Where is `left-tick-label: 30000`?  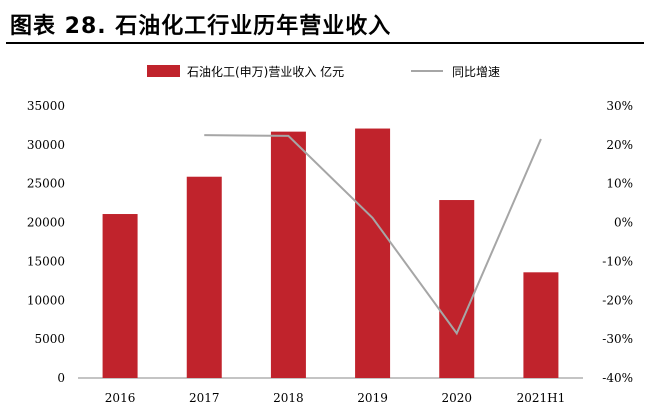 left-tick-label: 30000 is located at coordinates (46, 145).